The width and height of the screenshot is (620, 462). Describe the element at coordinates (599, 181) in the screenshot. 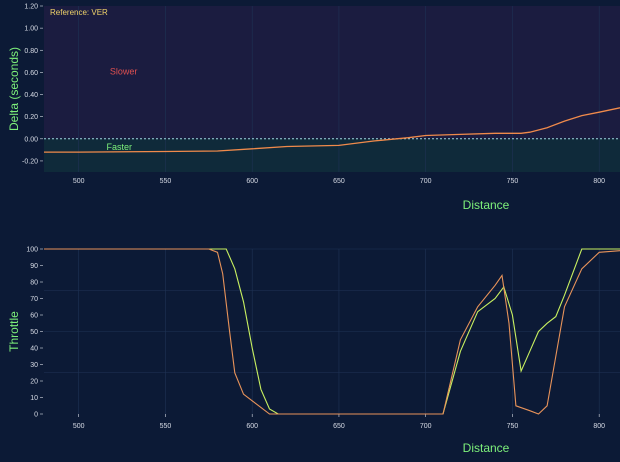

I see `delta-x-tick-label: 800` at that location.